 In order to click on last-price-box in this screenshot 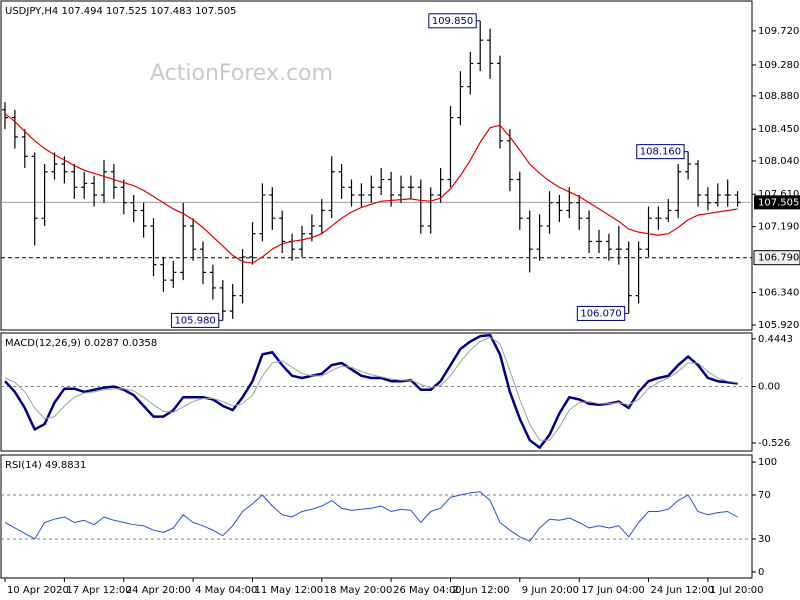, I will do `click(777, 202)`.